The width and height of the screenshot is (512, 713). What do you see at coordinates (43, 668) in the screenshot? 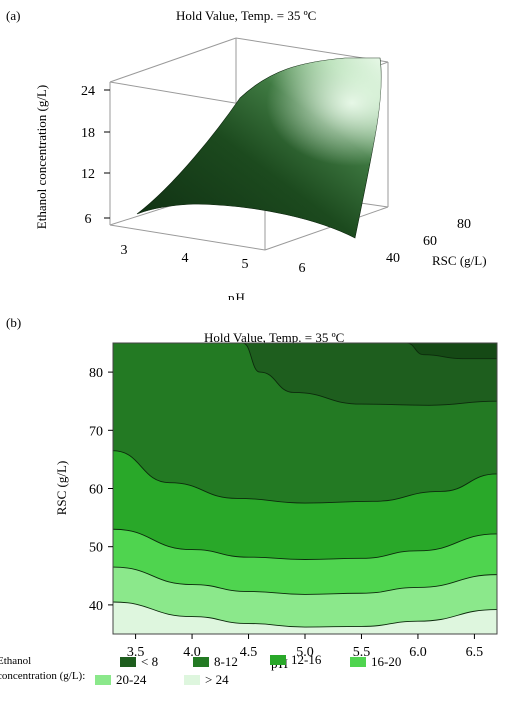
I see `legend-title: Ethanol concentration (g/L):` at bounding box center [43, 668].